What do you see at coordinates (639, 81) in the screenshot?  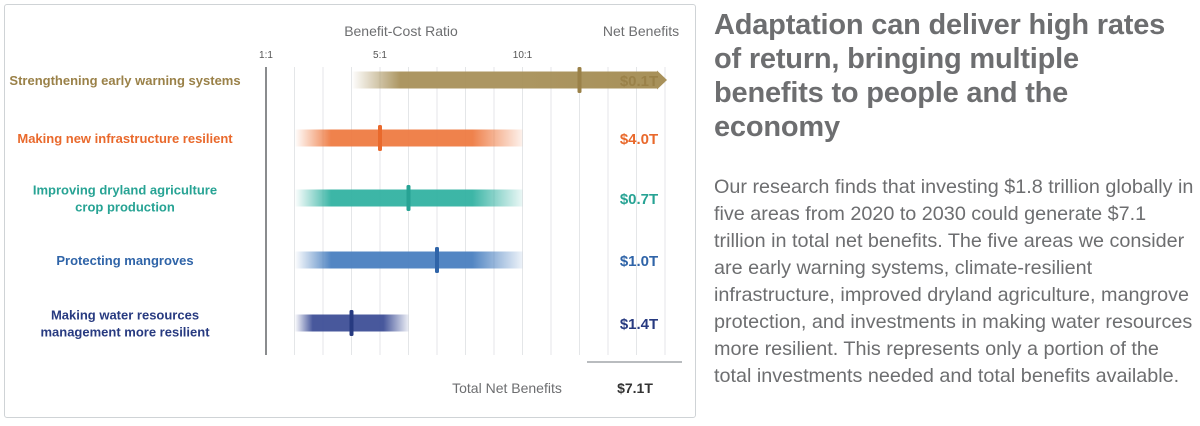 I see `net-benefit-value: $0.1T` at bounding box center [639, 81].